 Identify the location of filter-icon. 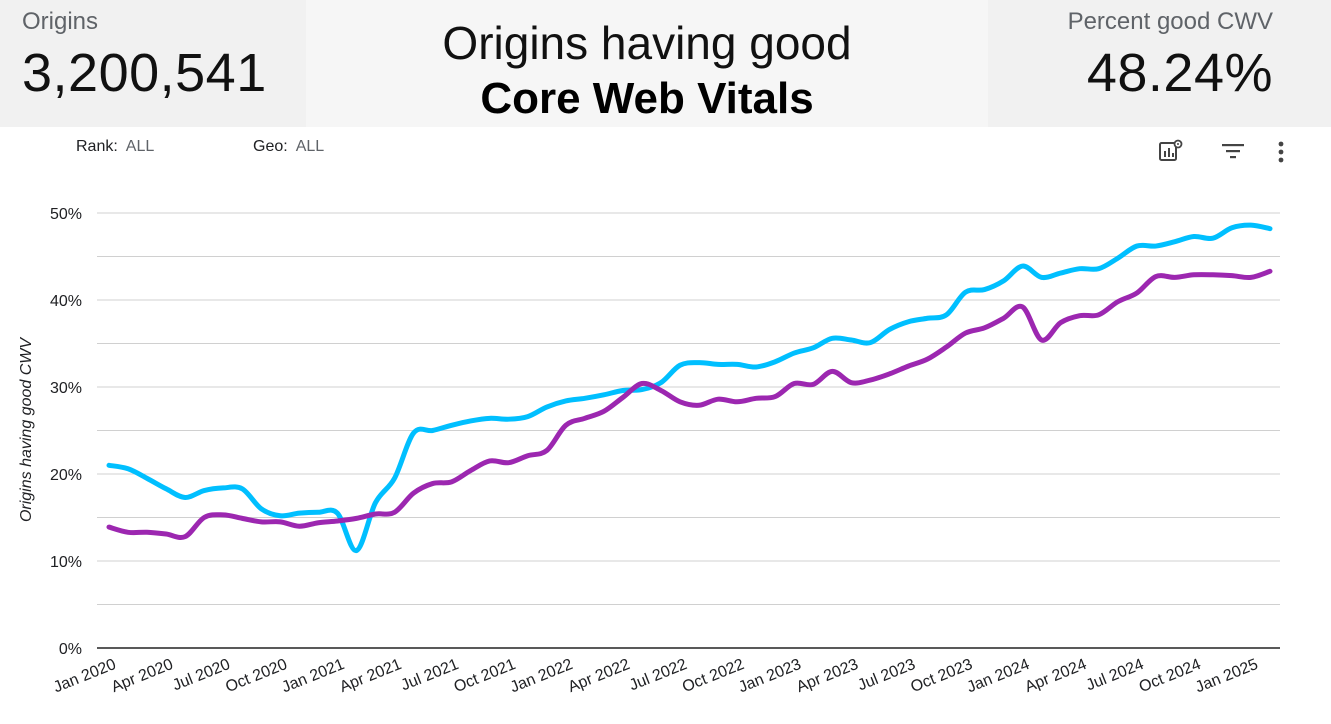
(1233, 151).